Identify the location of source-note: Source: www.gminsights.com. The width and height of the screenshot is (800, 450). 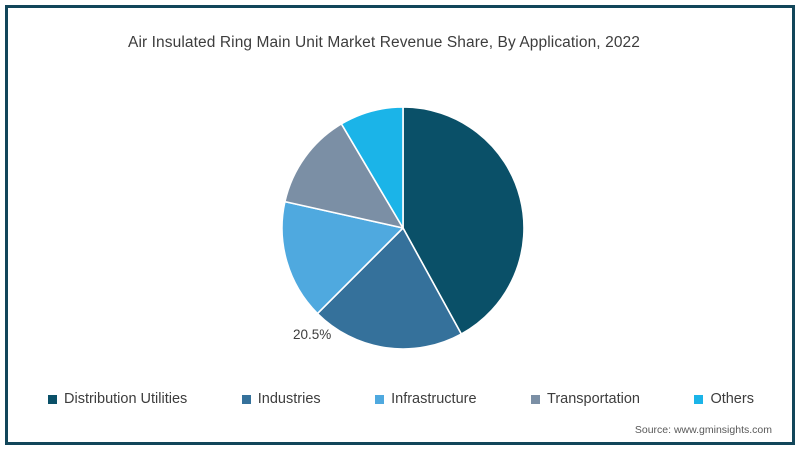
(703, 430).